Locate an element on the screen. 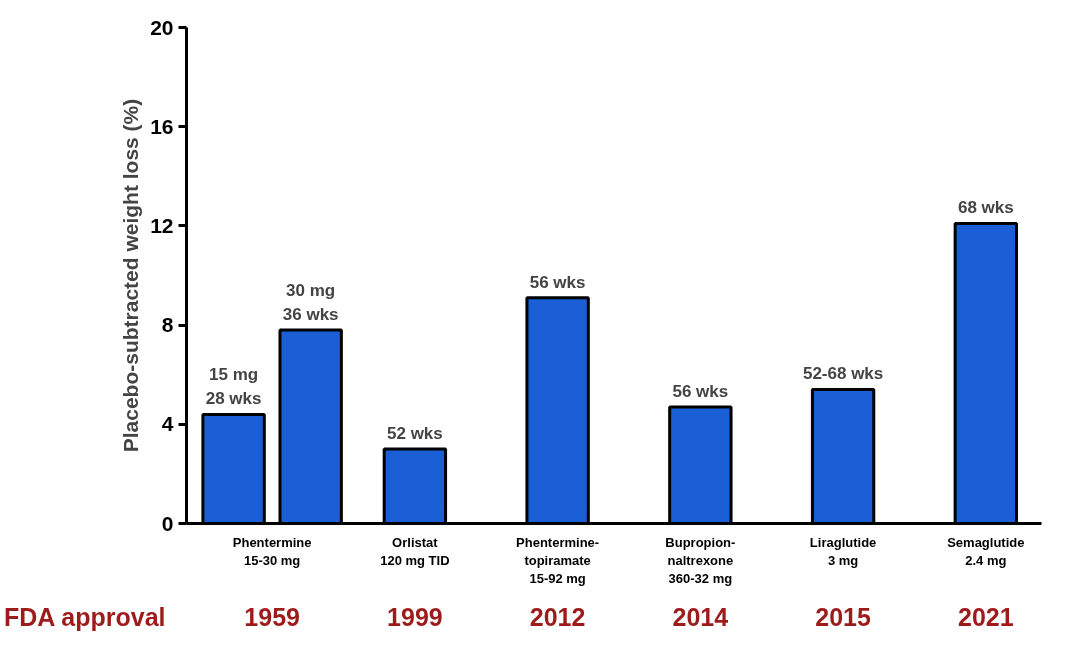 This screenshot has height=645, width=1065. y-tick-label: 0 is located at coordinates (167, 523).